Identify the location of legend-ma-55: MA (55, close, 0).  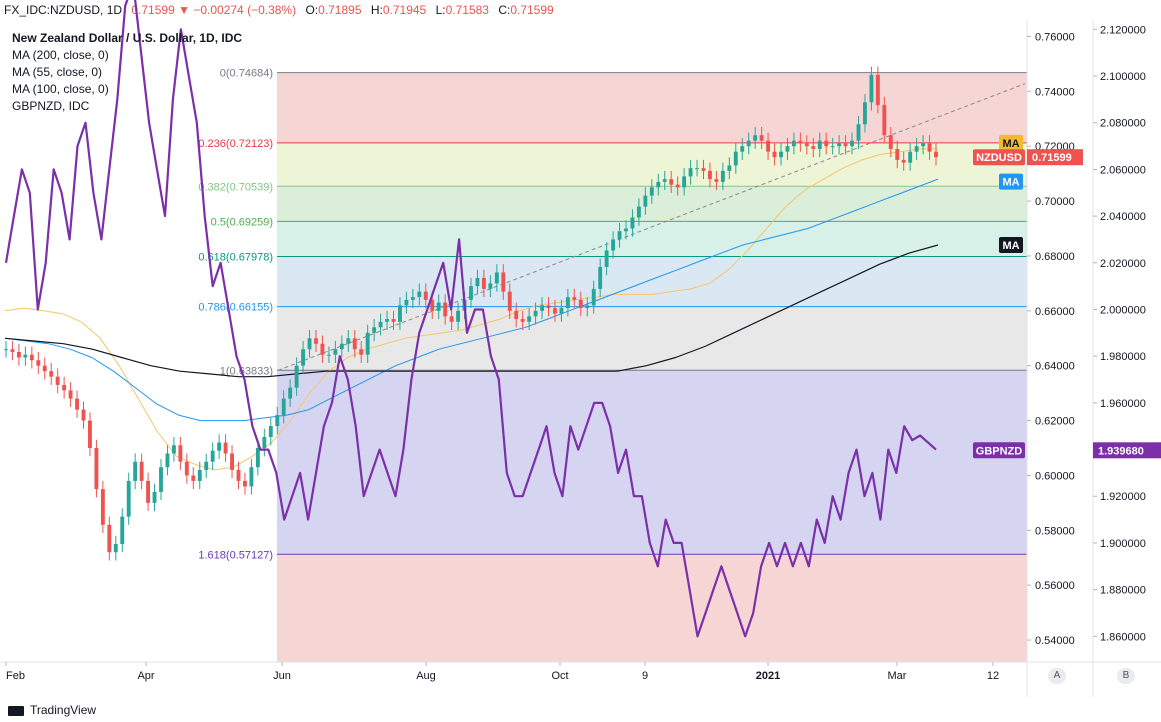
(57, 72).